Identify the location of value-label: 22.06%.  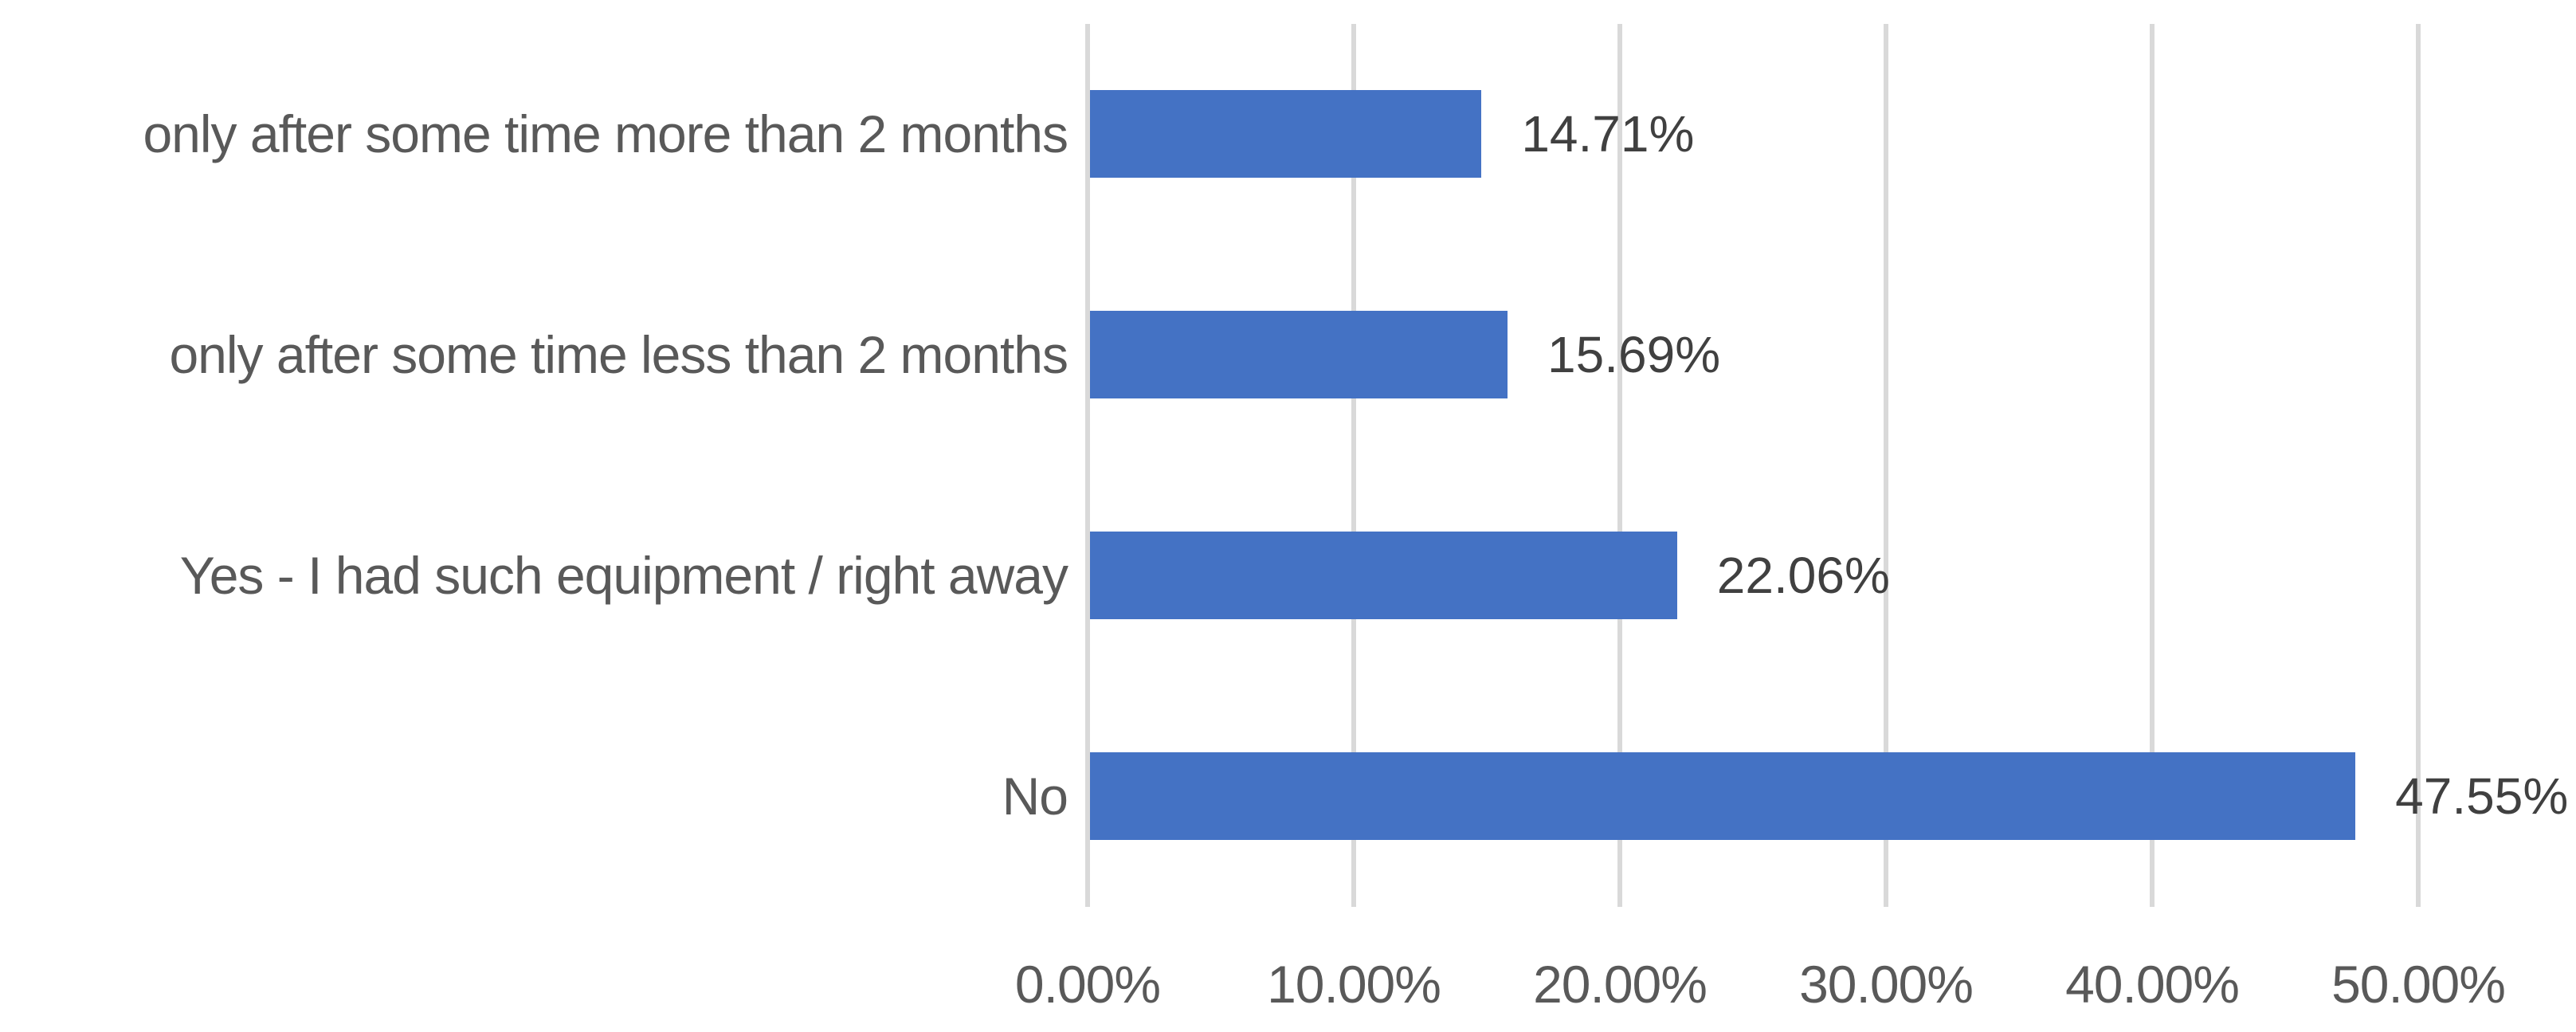
(1803, 575).